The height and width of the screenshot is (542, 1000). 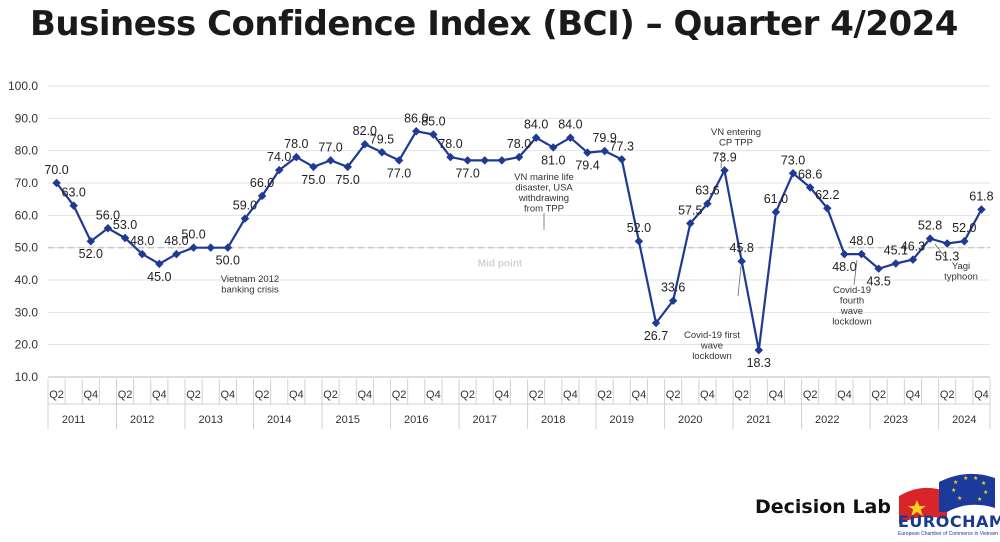 I want to click on annotation-vn-entering-cptpp: VN entering, so click(x=736, y=132).